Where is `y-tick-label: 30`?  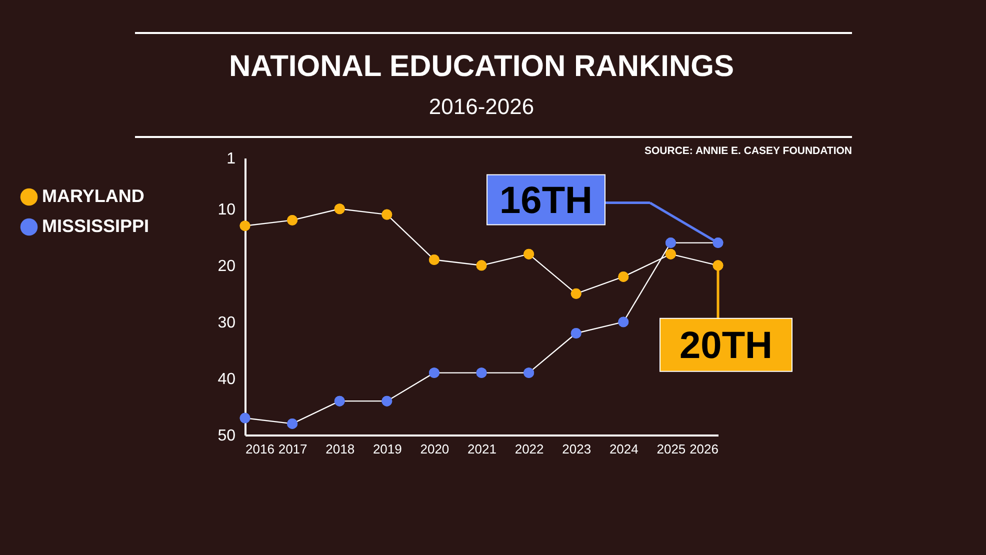
y-tick-label: 30 is located at coordinates (227, 323).